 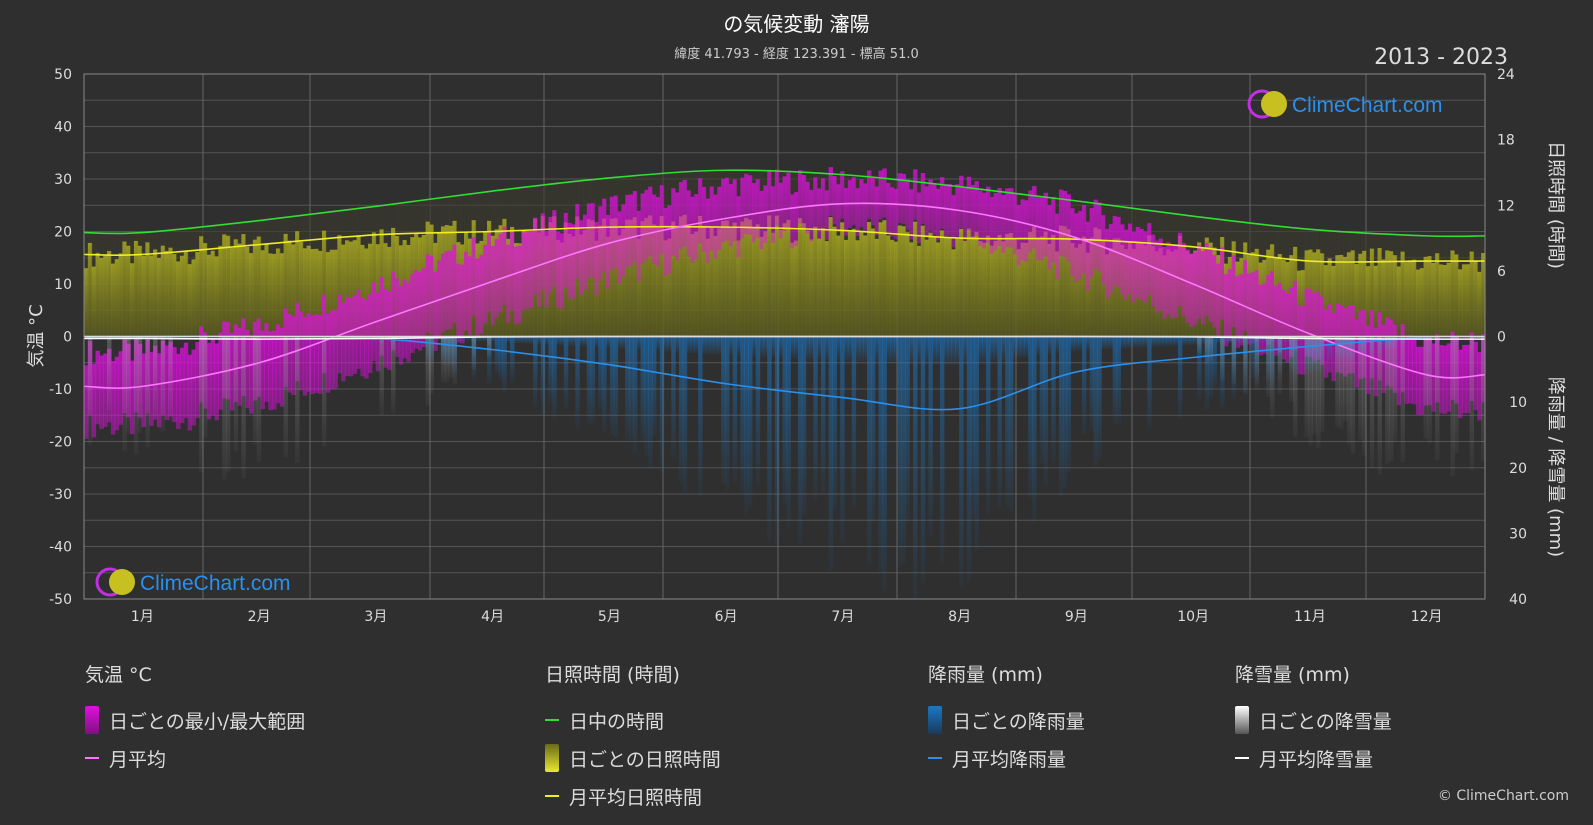 I want to click on logo-sun-icon, so click(x=122, y=582).